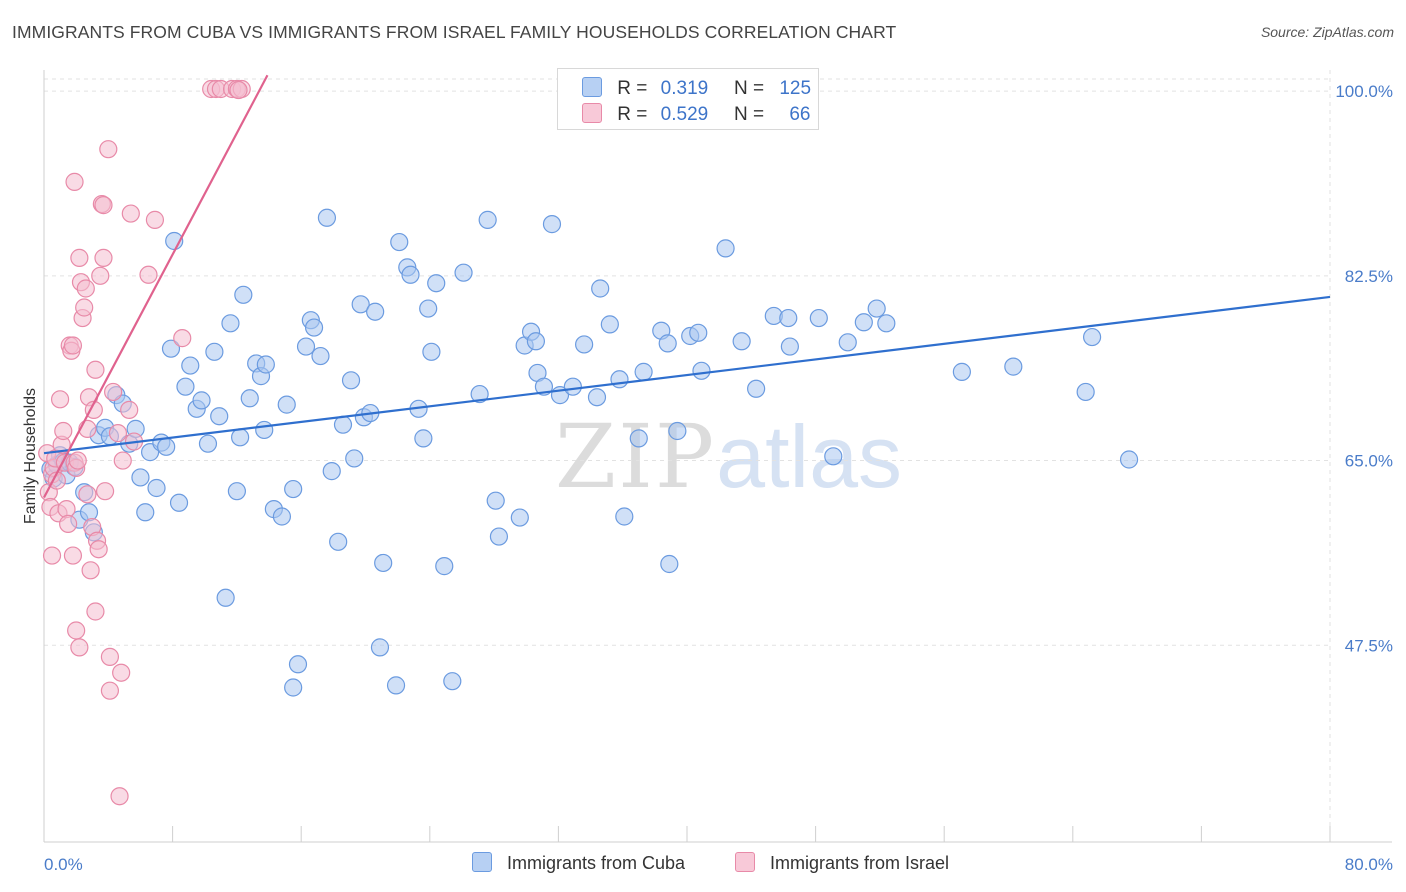  What do you see at coordinates (1369, 645) in the screenshot?
I see `y-tick-label: 47.5%` at bounding box center [1369, 645].